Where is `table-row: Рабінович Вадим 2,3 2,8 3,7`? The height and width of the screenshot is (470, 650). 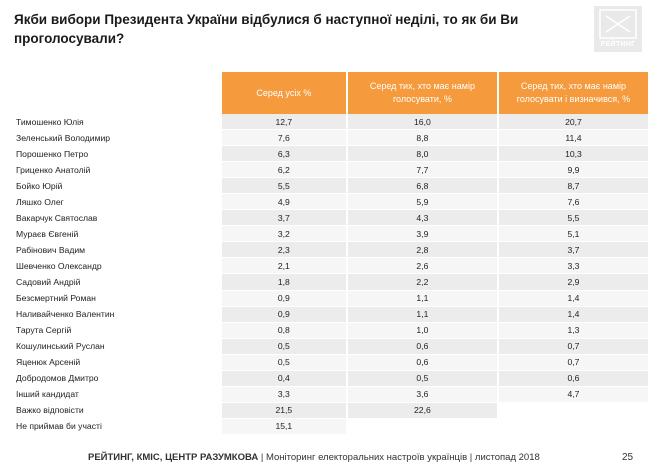
table-row: Рабінович Вадим 2,3 2,8 3,7 is located at coordinates (332, 250).